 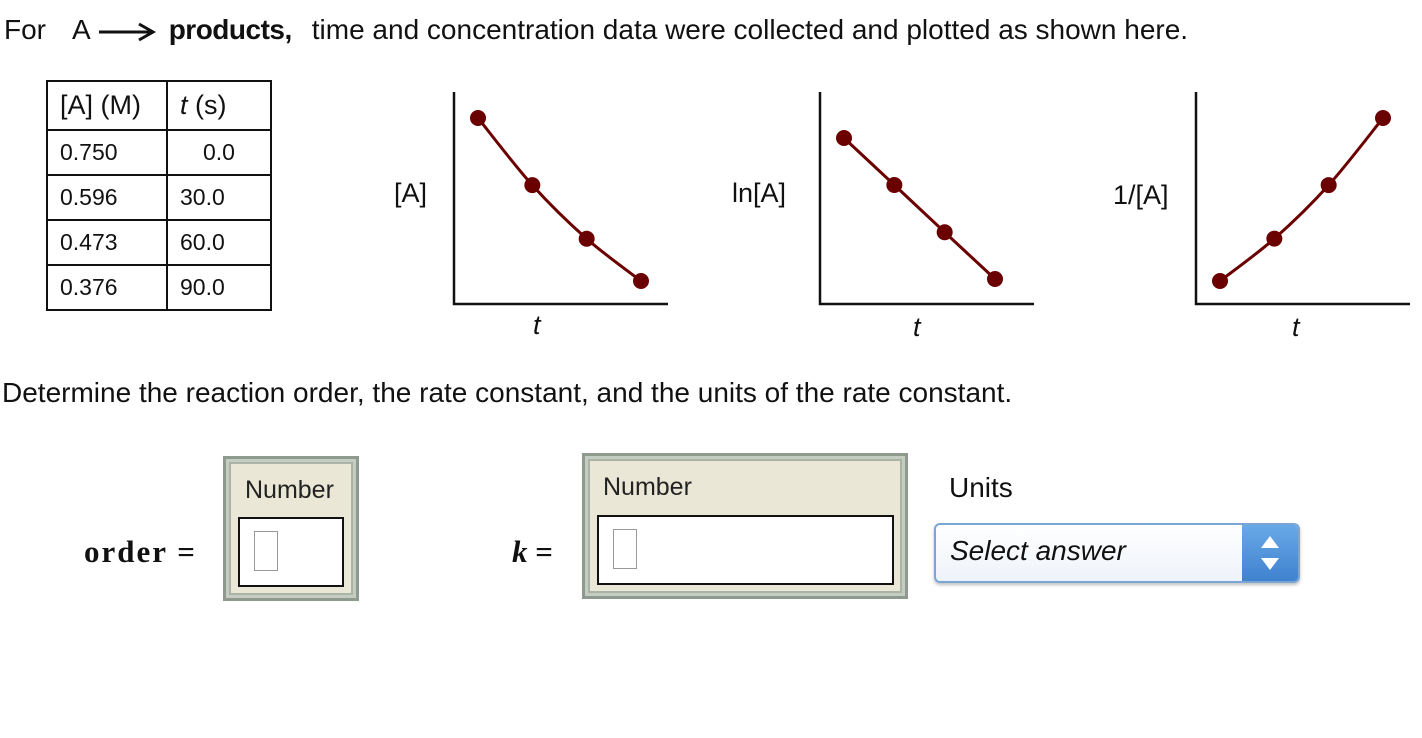 What do you see at coordinates (1296, 327) in the screenshot?
I see `plot-2-xlabel: t` at bounding box center [1296, 327].